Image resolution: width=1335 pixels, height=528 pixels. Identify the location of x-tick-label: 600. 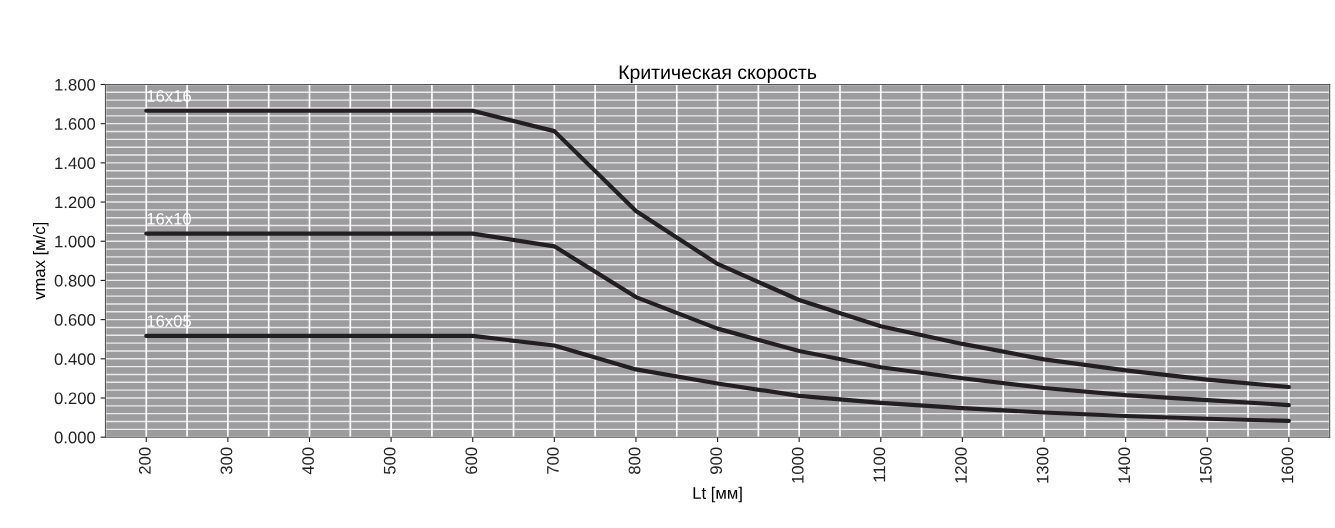
(471, 460).